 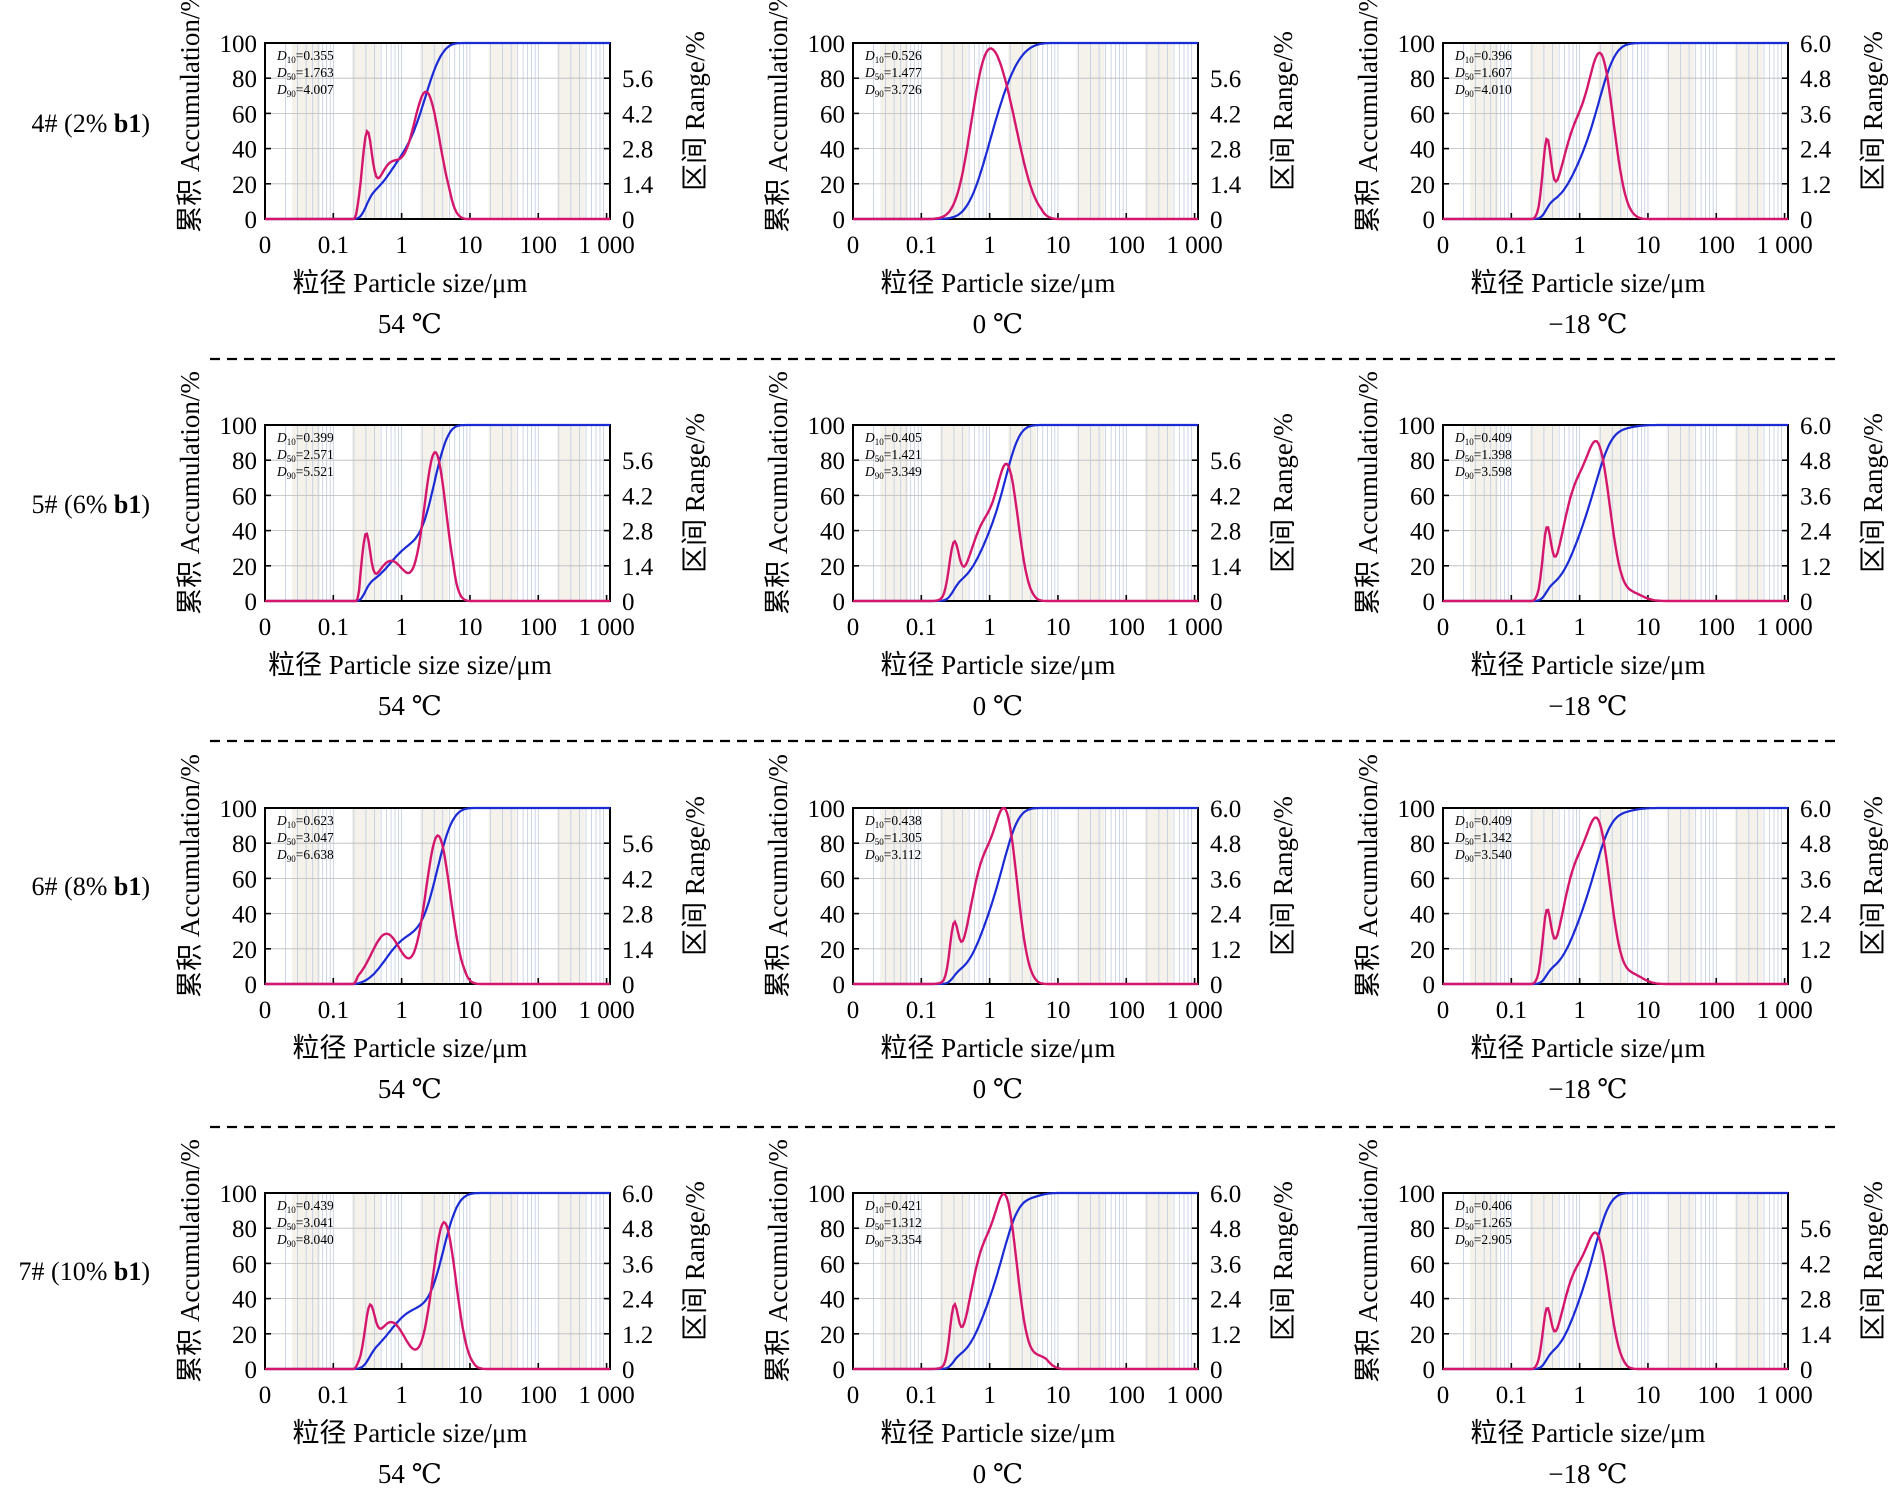 I want to click on d-value-label: D90=3.726, so click(x=893, y=90).